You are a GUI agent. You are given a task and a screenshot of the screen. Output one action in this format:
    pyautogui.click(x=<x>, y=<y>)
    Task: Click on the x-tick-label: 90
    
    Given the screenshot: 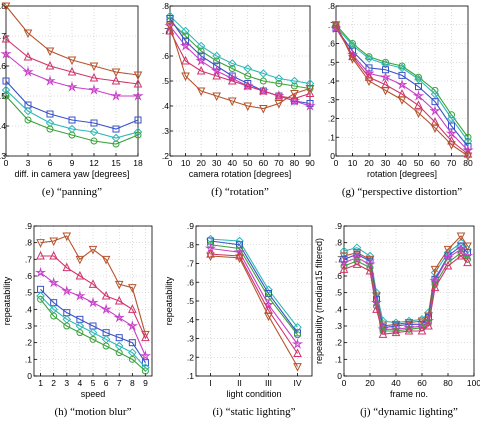 What is the action you would take?
    pyautogui.click(x=310, y=163)
    